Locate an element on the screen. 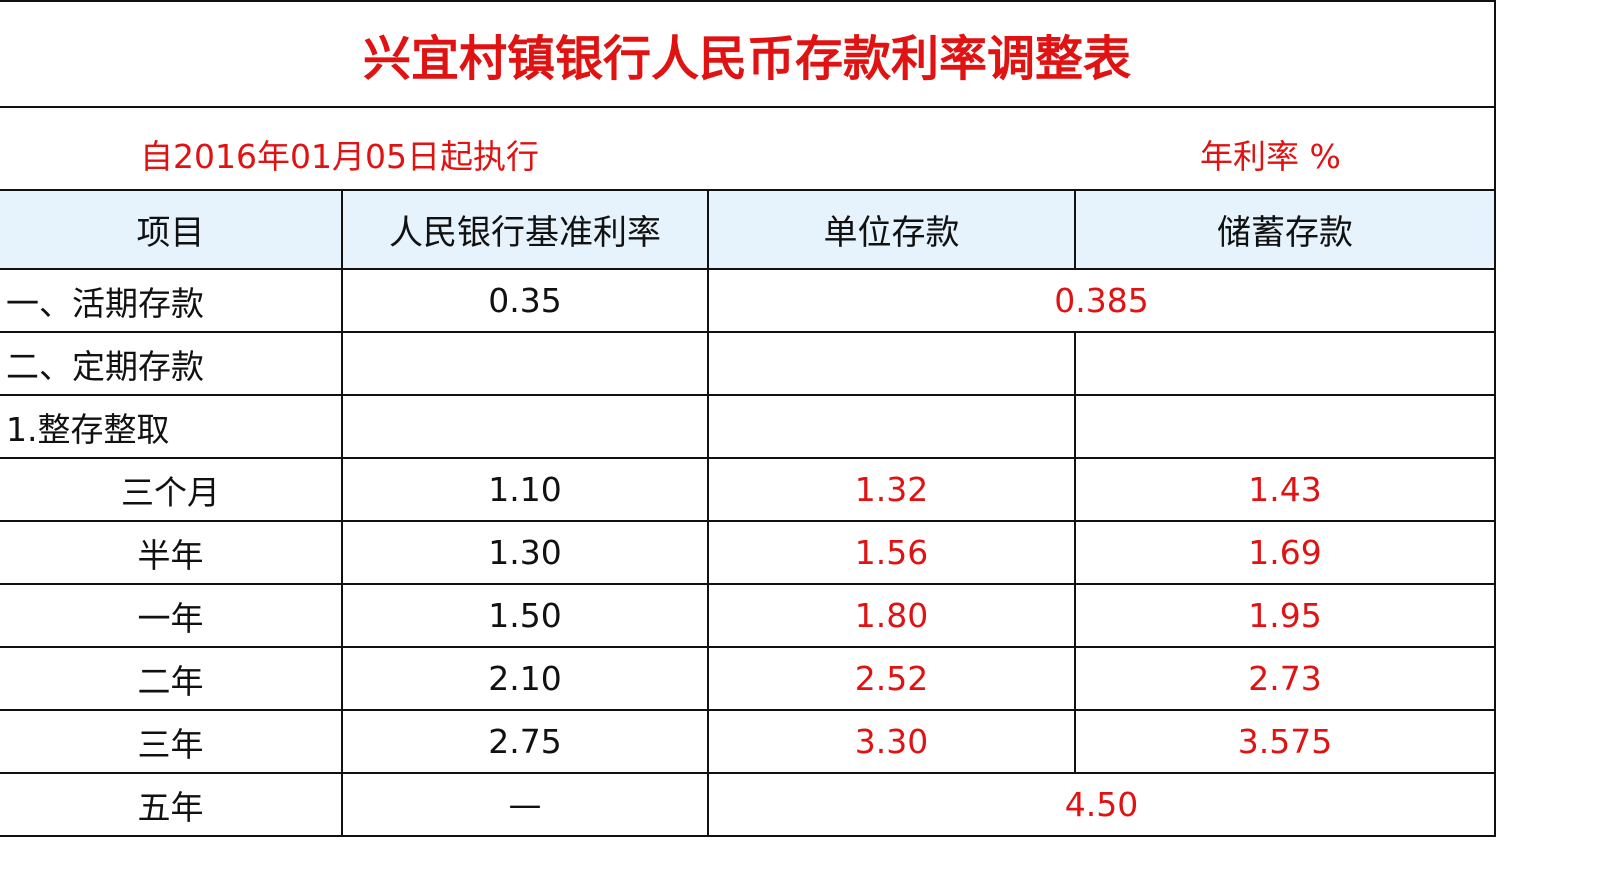  header-base-rate: 人民银行基准利率 is located at coordinates (525, 229).